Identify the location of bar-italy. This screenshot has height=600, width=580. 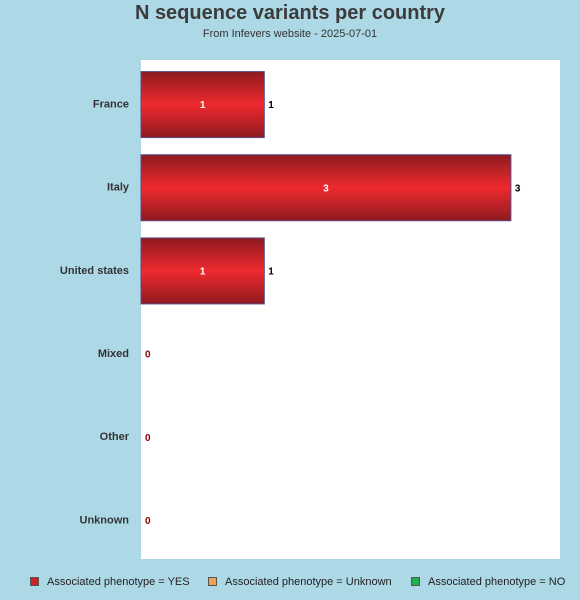
(326, 188).